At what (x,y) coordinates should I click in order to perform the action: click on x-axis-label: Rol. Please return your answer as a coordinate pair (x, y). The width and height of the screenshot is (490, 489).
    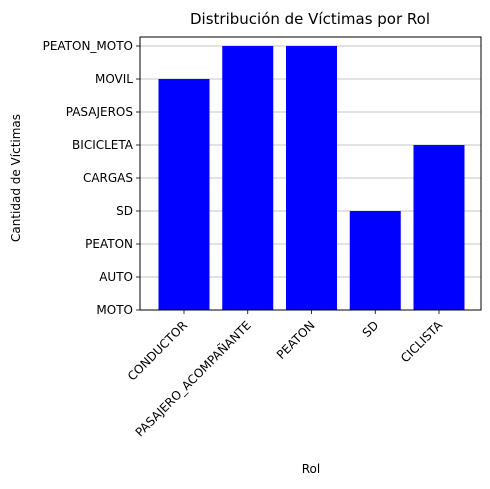
    Looking at the image, I should click on (311, 469).